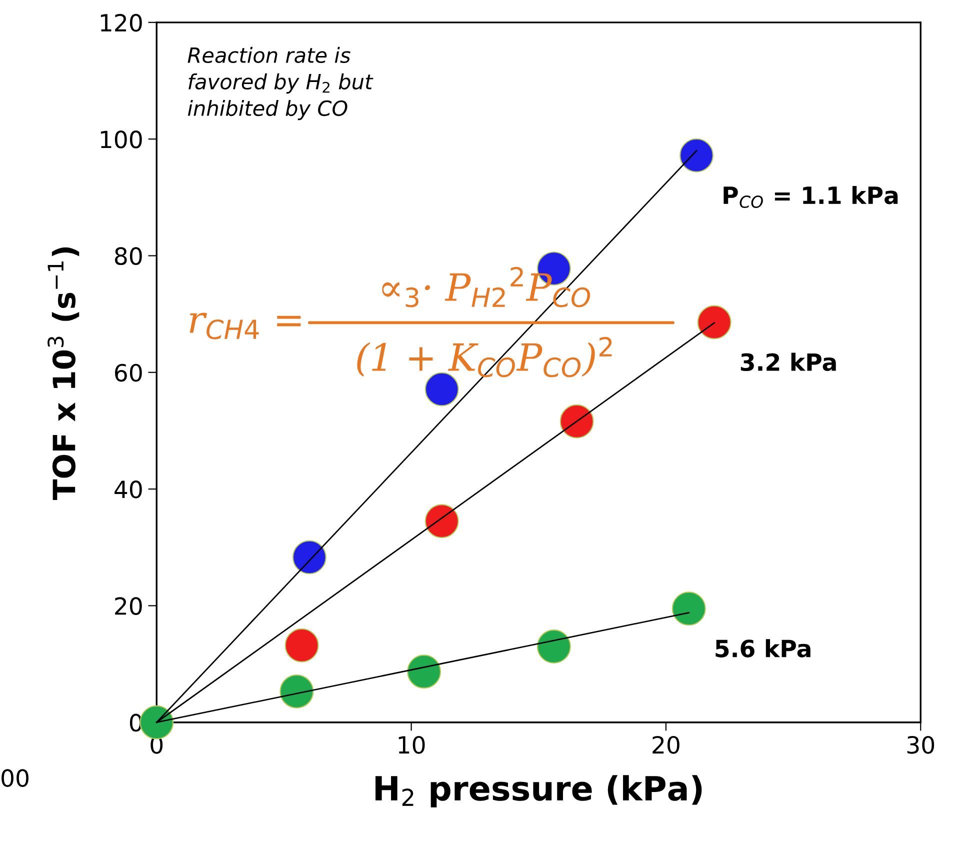  Describe the element at coordinates (121, 139) in the screenshot. I see `y-tick-label: 100` at that location.